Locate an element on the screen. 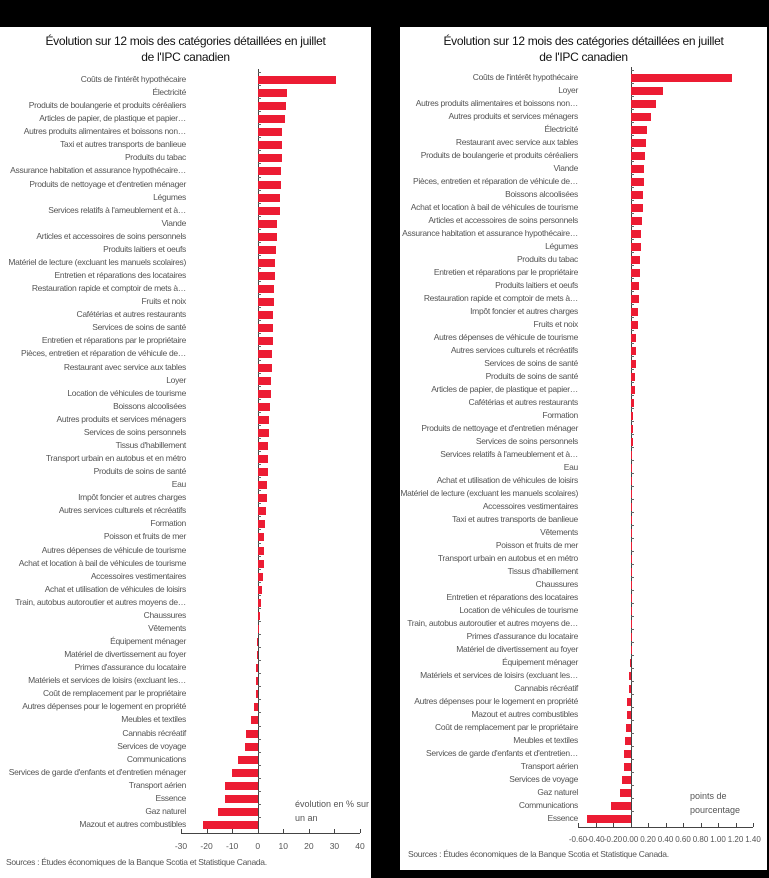 This screenshot has width=769, height=878. category-label: Électricité is located at coordinates (561, 129).